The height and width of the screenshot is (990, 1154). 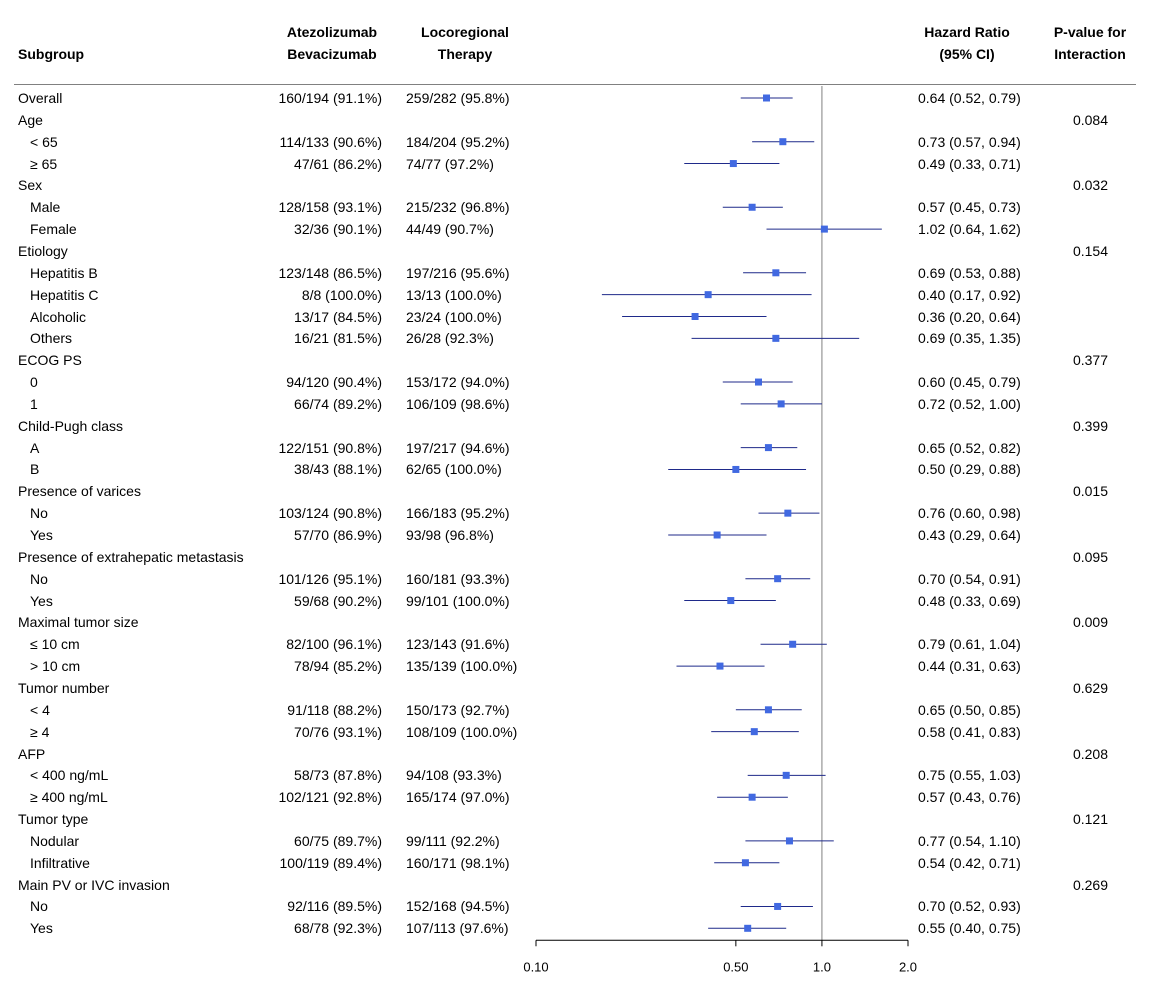 I want to click on locoregional-count: 74/77 (97.2%), so click(x=450, y=163).